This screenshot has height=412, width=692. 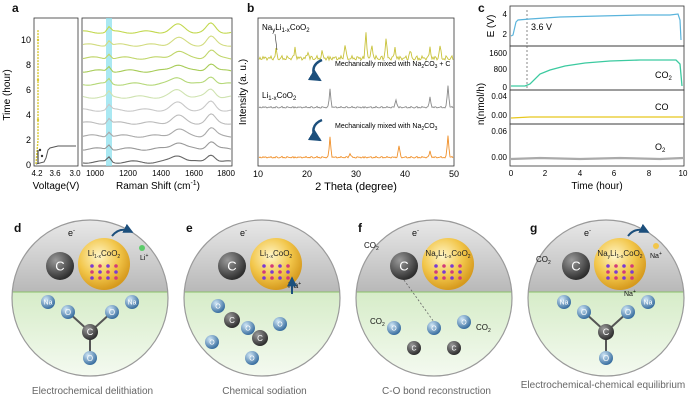 I want to click on panel-c-o2-line, so click(x=597, y=158).